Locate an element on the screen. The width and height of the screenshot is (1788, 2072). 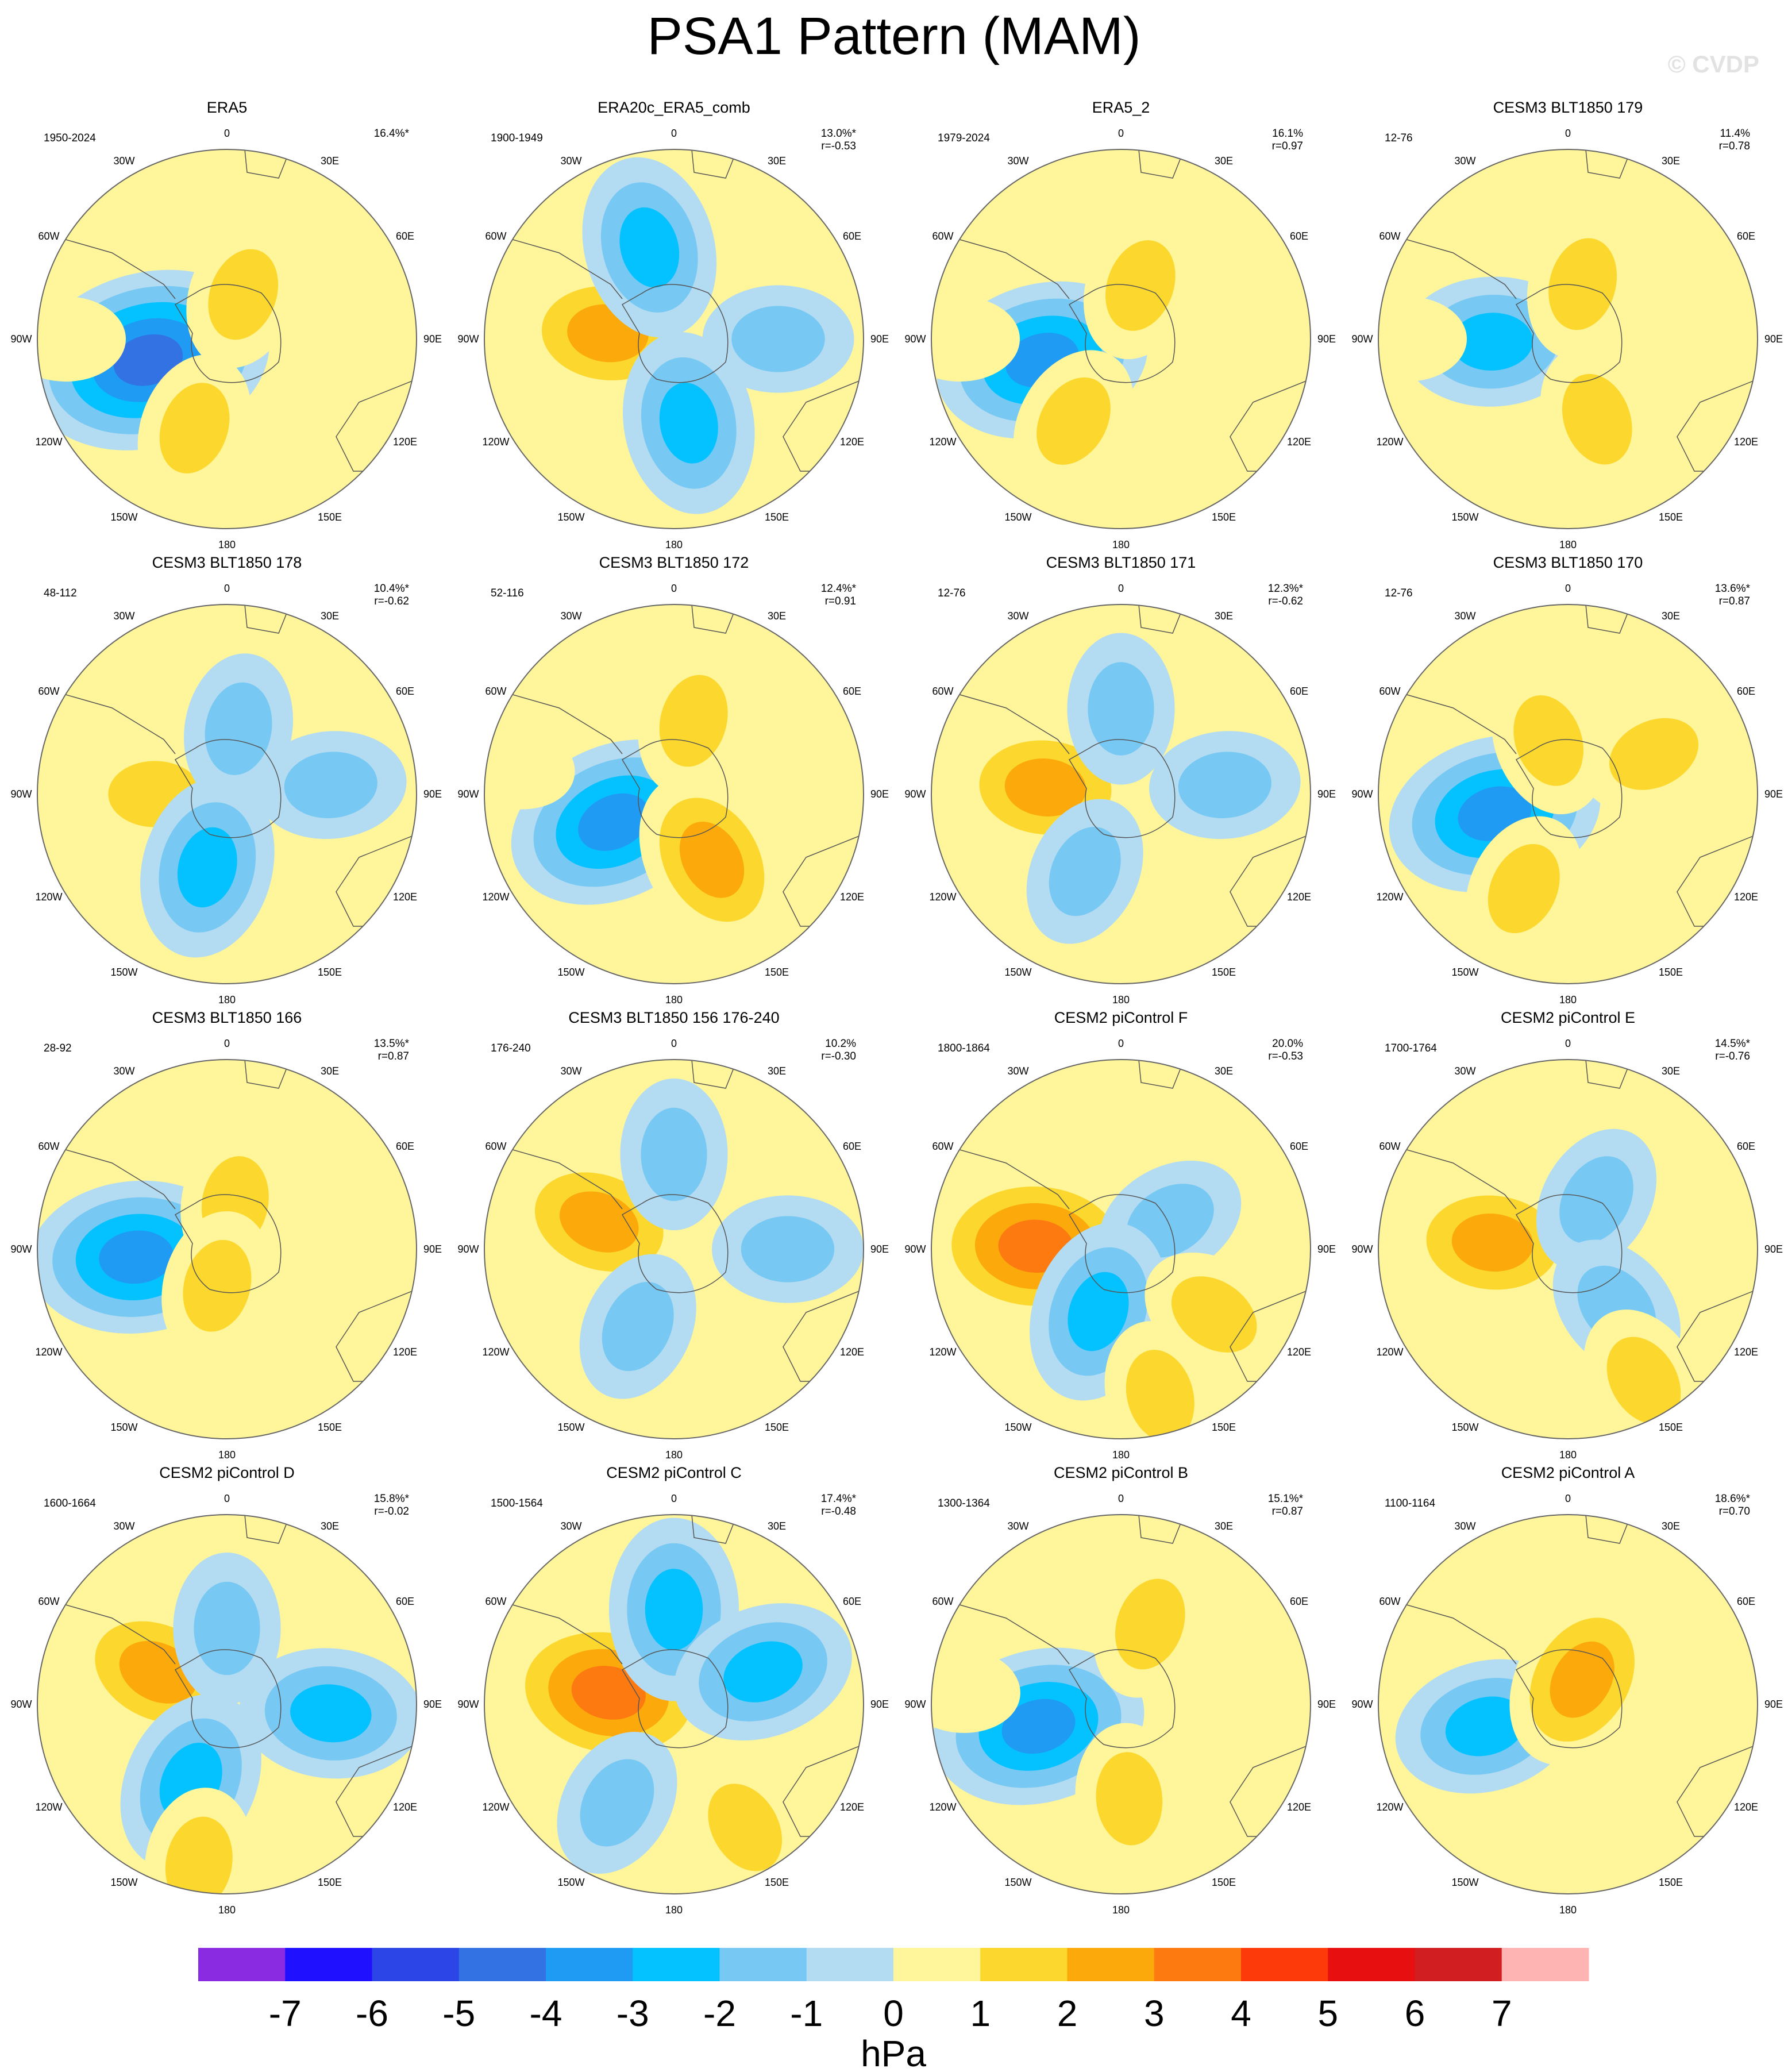
panel-title: CESM3 BLT1850 179 is located at coordinates (1568, 107).